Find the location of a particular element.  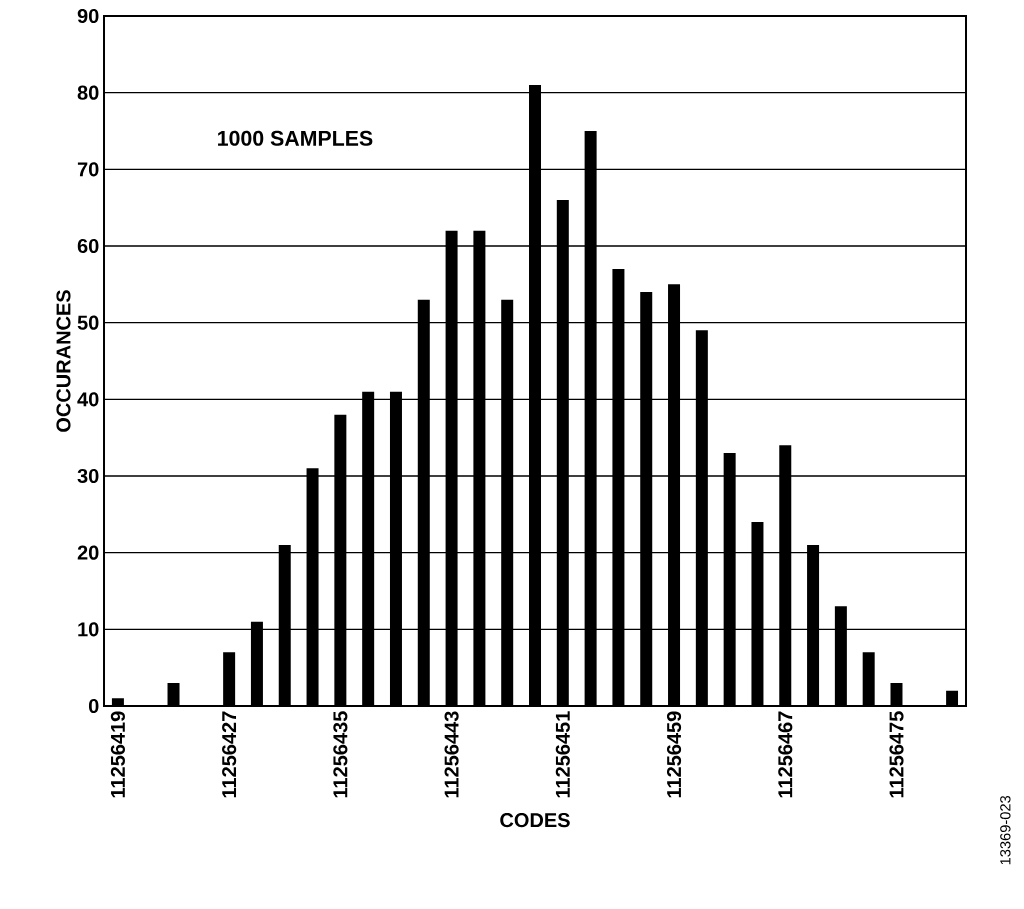

x-tick-label: 11256451 is located at coordinates (562, 754).